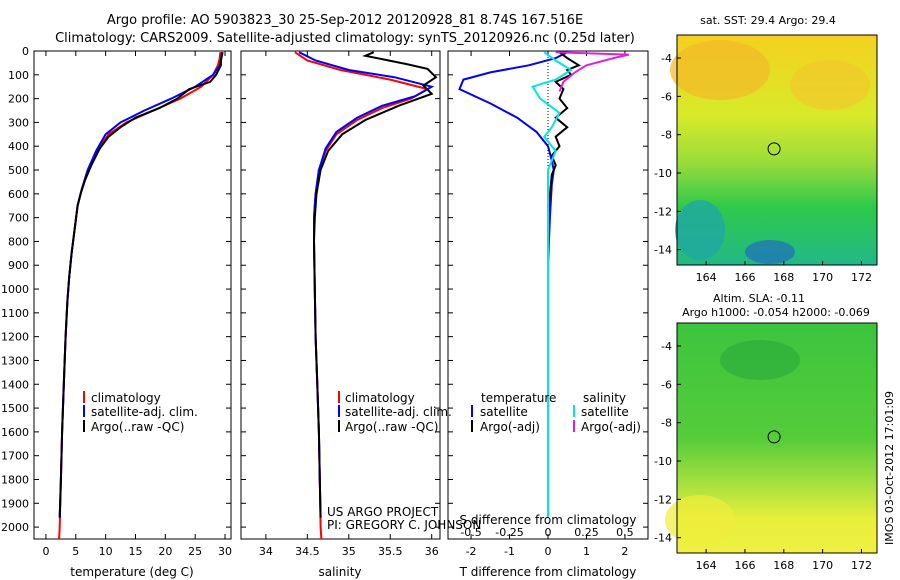  Describe the element at coordinates (760, 360) in the screenshot. I see `sla-low-patch` at that location.